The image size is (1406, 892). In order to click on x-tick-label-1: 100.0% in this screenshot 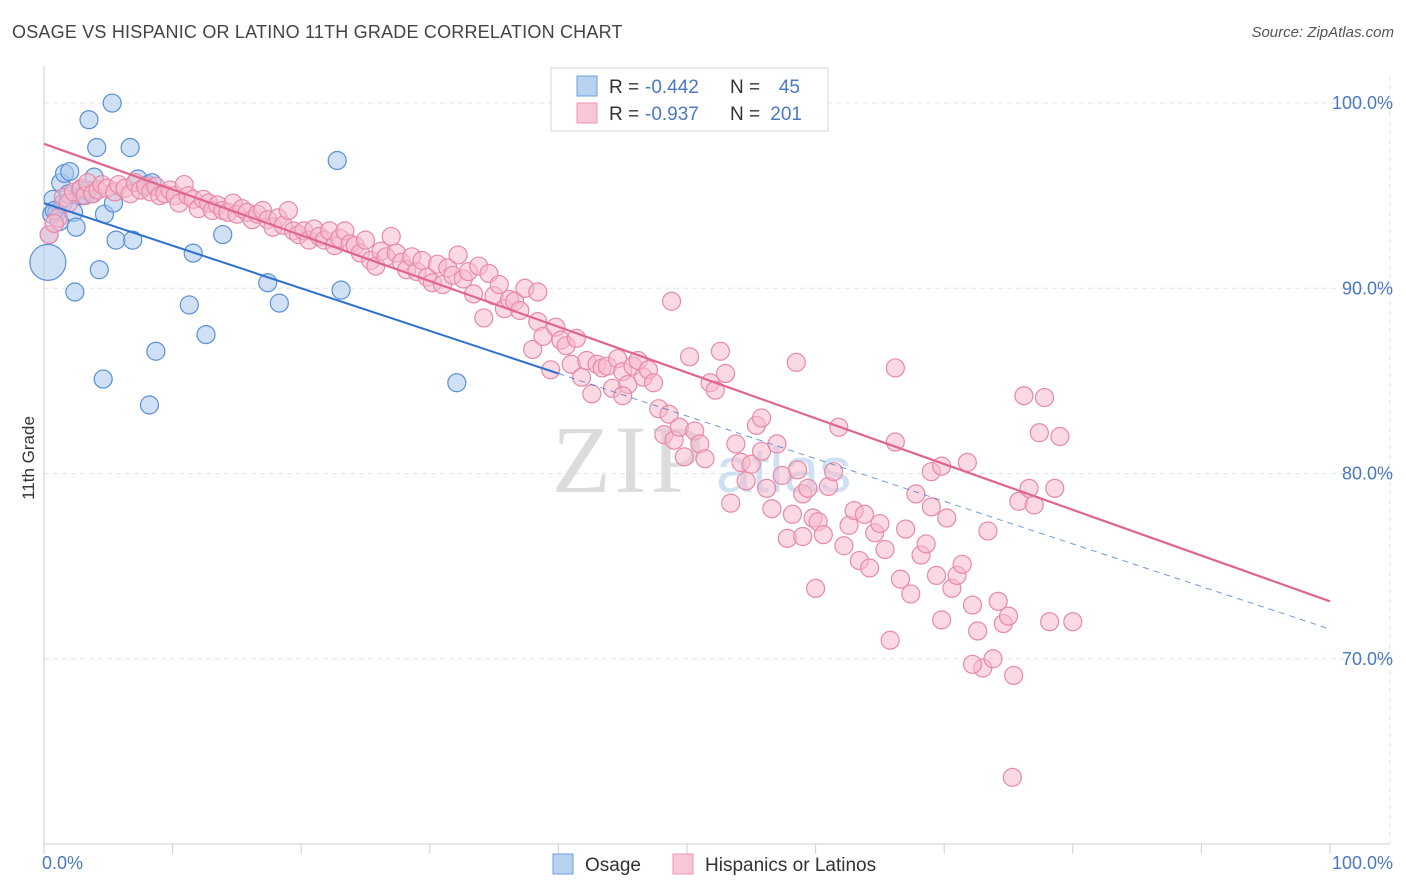, I will do `click(1362, 863)`.